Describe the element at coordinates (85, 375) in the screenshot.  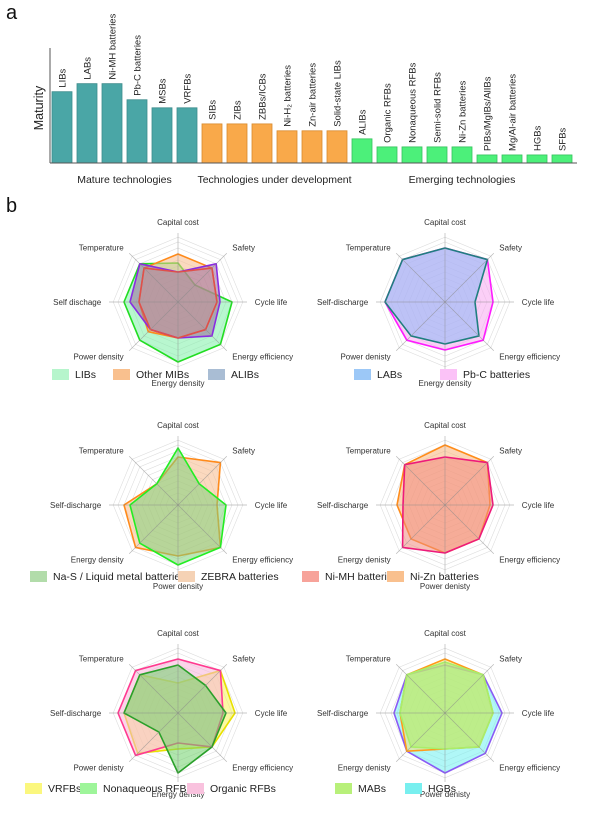
I see `legend-label: LIBs` at that location.